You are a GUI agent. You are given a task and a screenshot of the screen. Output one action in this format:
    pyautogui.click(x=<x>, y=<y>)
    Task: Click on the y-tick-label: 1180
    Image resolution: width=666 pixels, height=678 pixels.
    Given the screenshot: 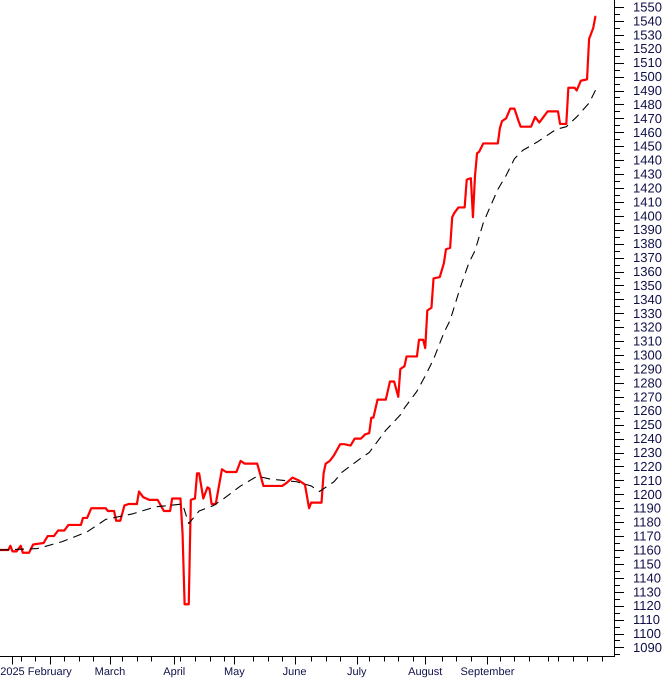 What is the action you would take?
    pyautogui.click(x=647, y=522)
    